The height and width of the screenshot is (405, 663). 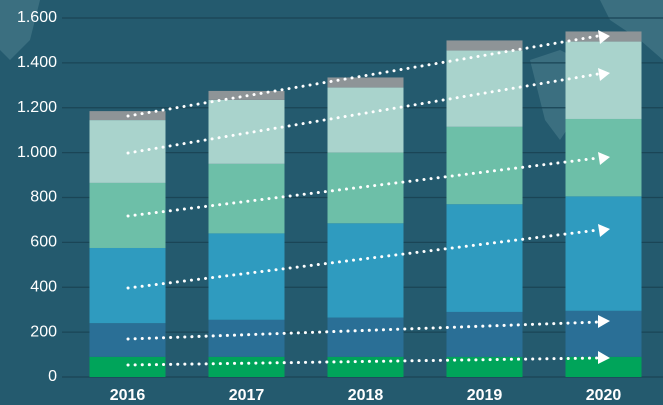 What do you see at coordinates (604, 395) in the screenshot?
I see `x-tick-label: 2020` at bounding box center [604, 395].